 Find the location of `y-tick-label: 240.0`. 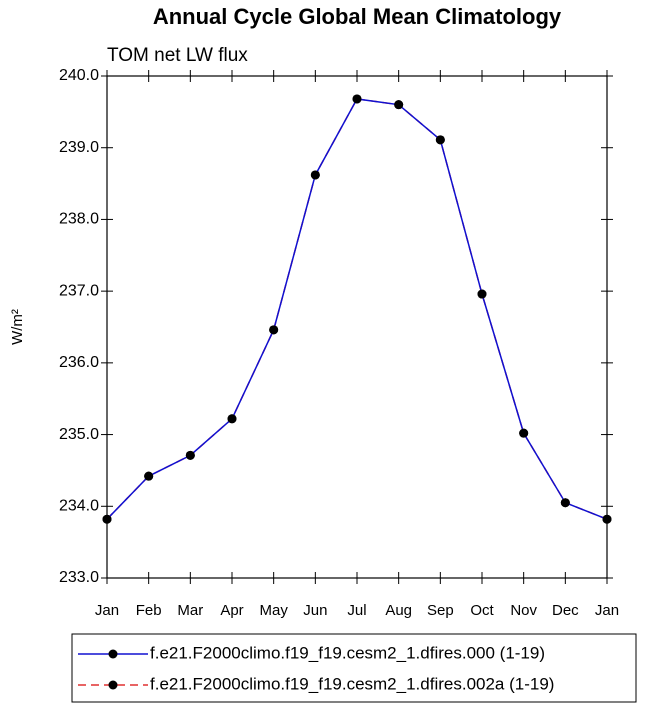

y-tick-label: 240.0 is located at coordinates (79, 75).